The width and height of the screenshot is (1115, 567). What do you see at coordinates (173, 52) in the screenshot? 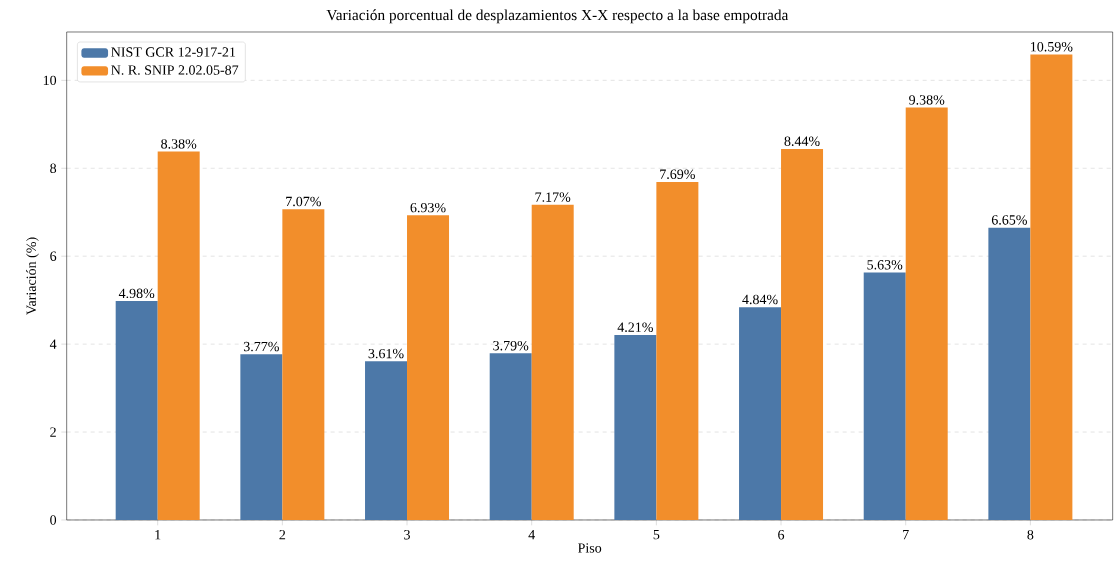
I see `legend-label: NIST GCR 12-917-21` at bounding box center [173, 52].